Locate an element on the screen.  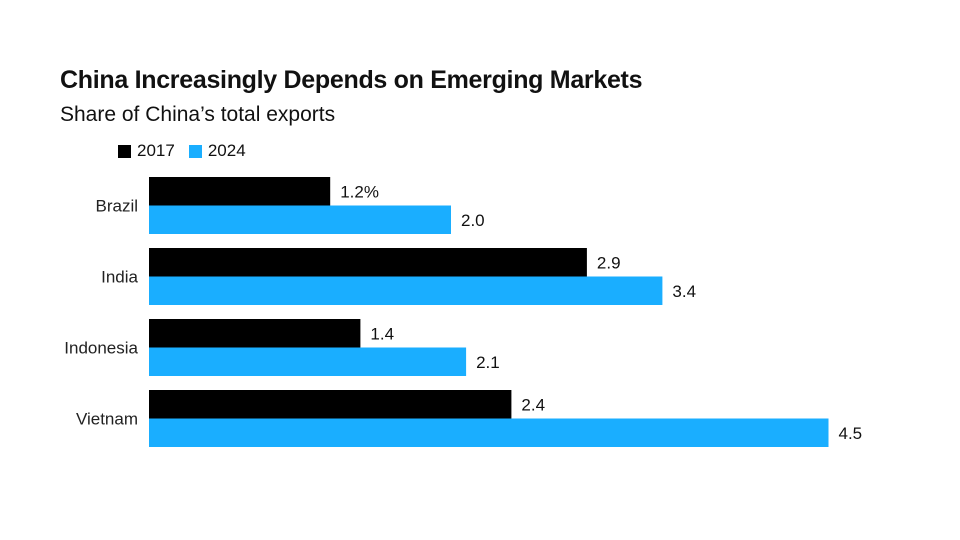
data-label-indonesia-2024: 2.1 is located at coordinates (488, 362).